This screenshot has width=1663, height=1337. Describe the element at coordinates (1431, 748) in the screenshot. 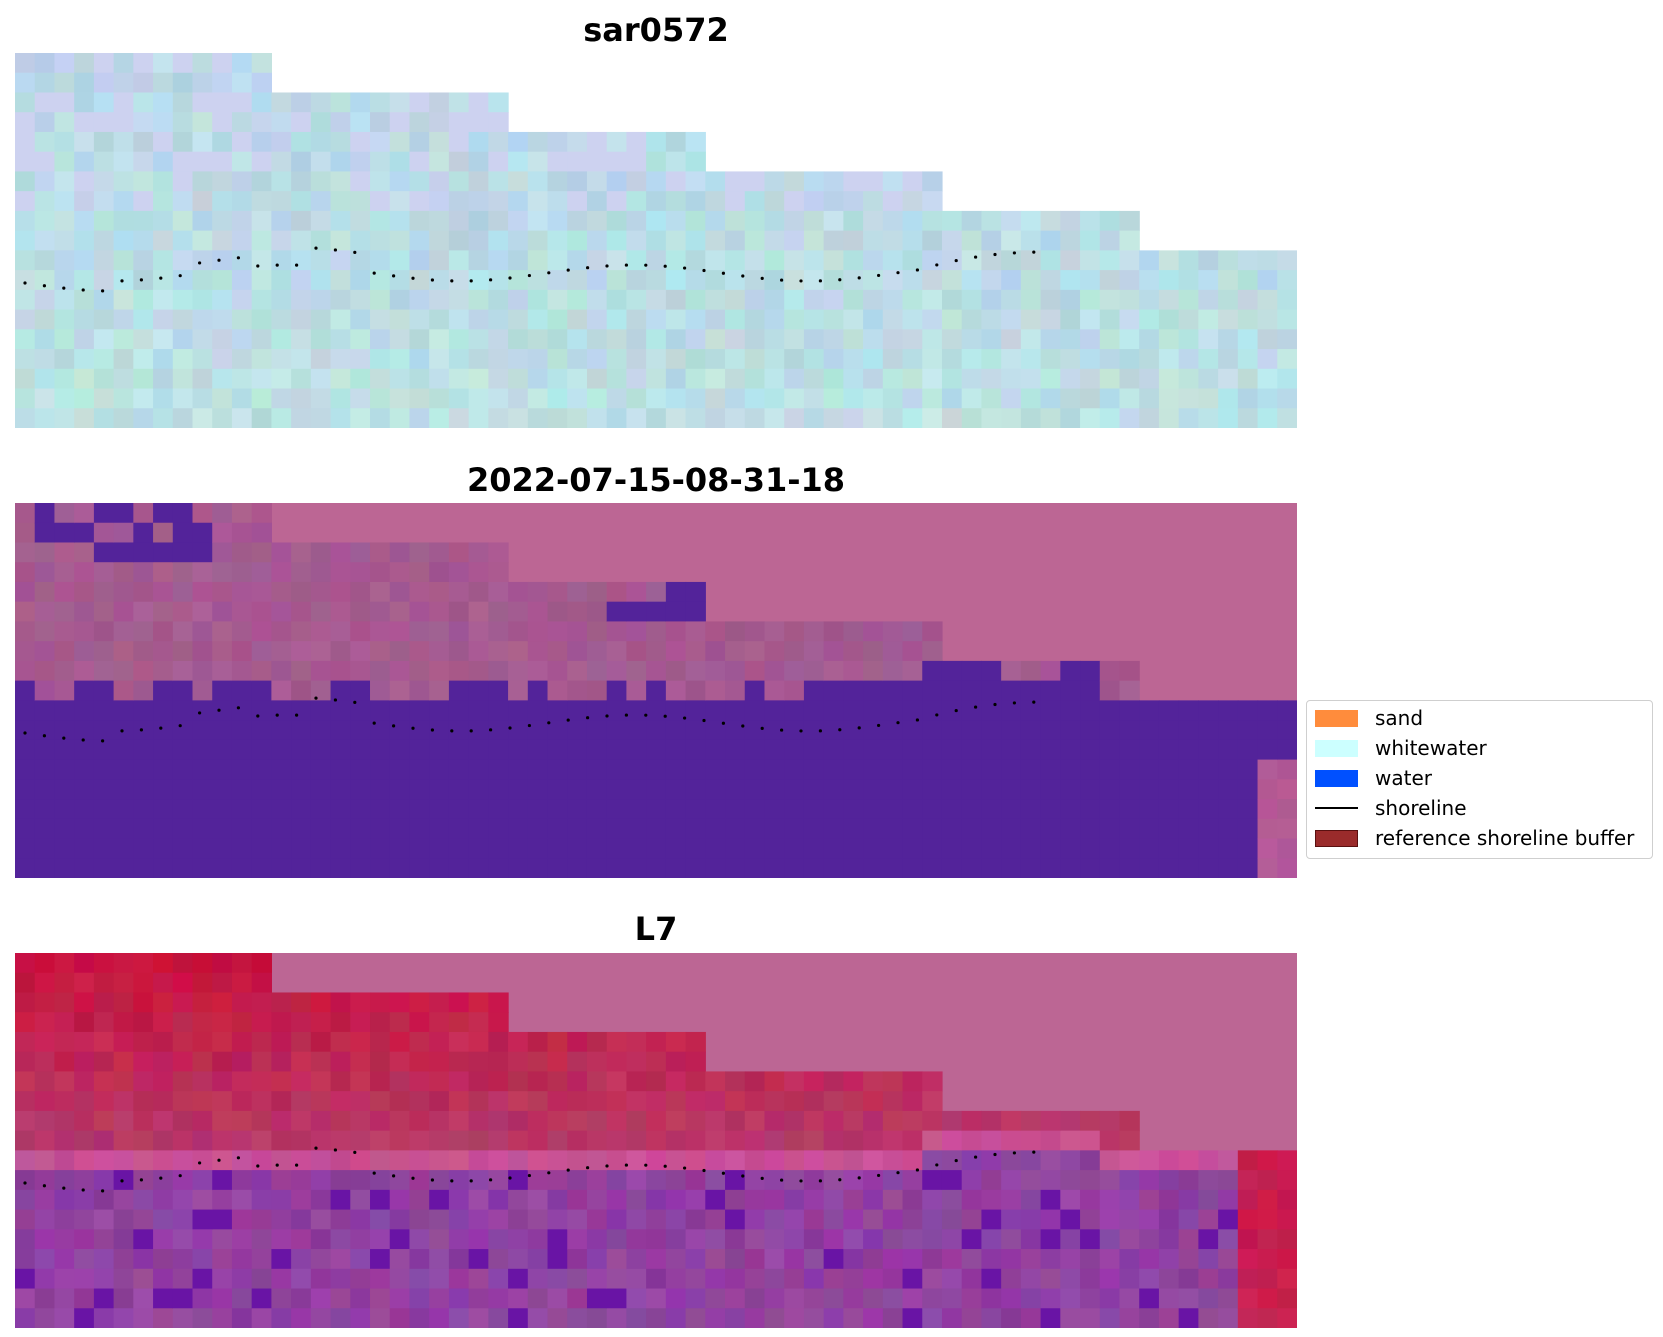

I see `legend-label-whitewater: whitewater` at that location.